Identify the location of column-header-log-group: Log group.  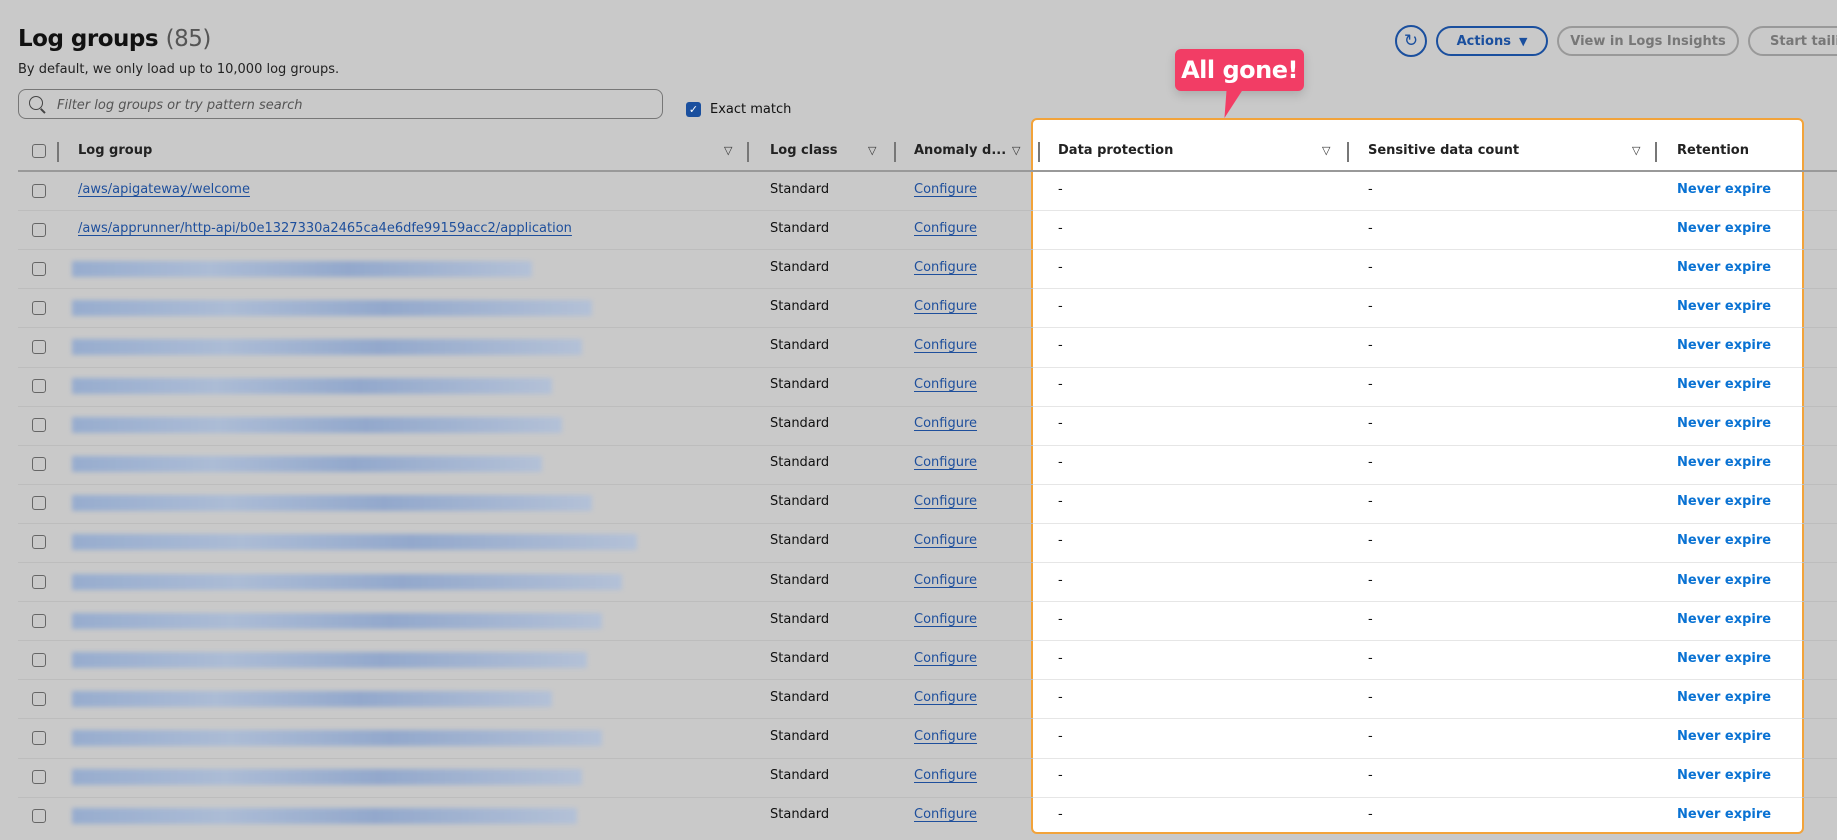
(115, 150).